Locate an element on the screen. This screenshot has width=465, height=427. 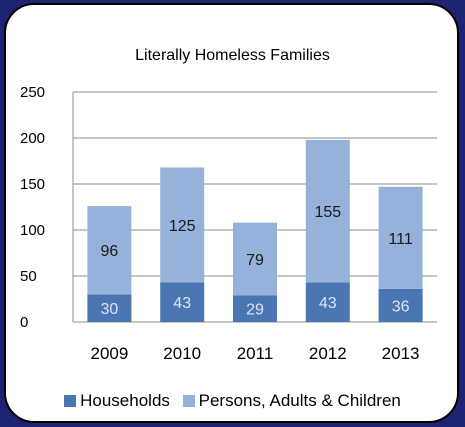
data-label: 36 is located at coordinates (401, 306).